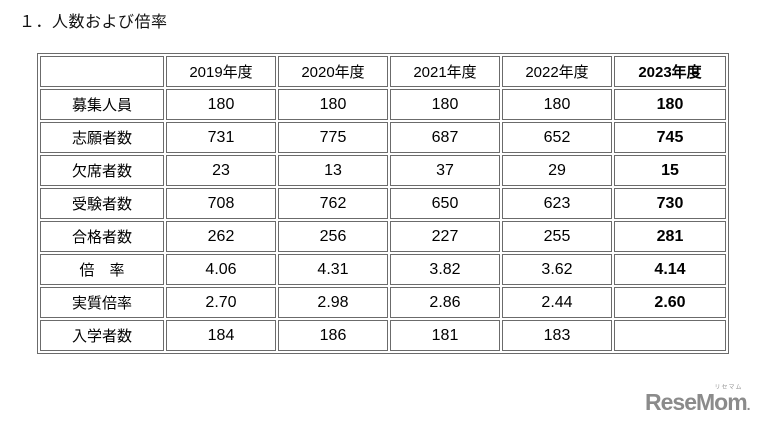  Describe the element at coordinates (557, 335) in the screenshot. I see `table-cell: 183` at that location.